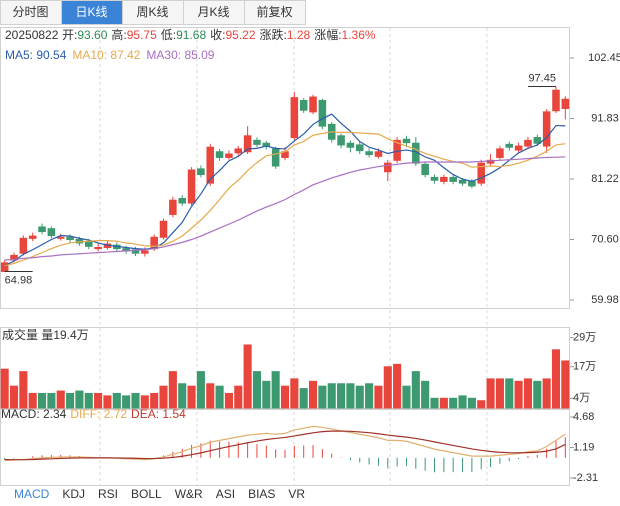 The height and width of the screenshot is (506, 620). I want to click on tab-label: 分时图, so click(30, 12).